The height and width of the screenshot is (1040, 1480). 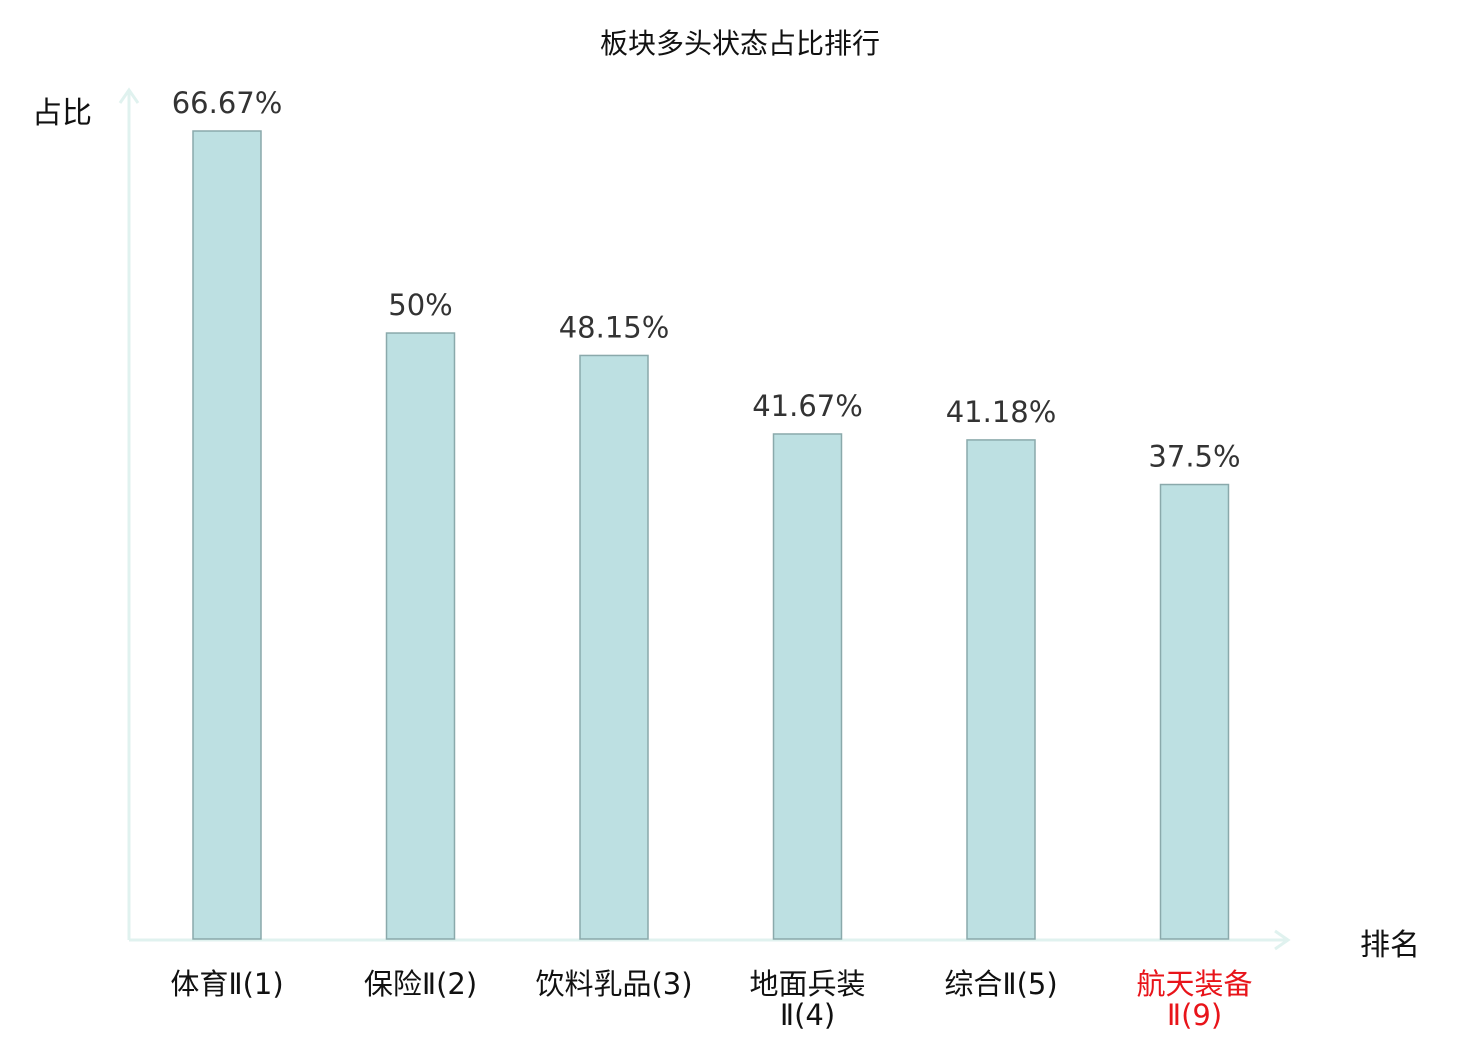 What do you see at coordinates (807, 1015) in the screenshot?
I see `x-tick-label-line: Ⅱ(4)` at bounding box center [807, 1015].